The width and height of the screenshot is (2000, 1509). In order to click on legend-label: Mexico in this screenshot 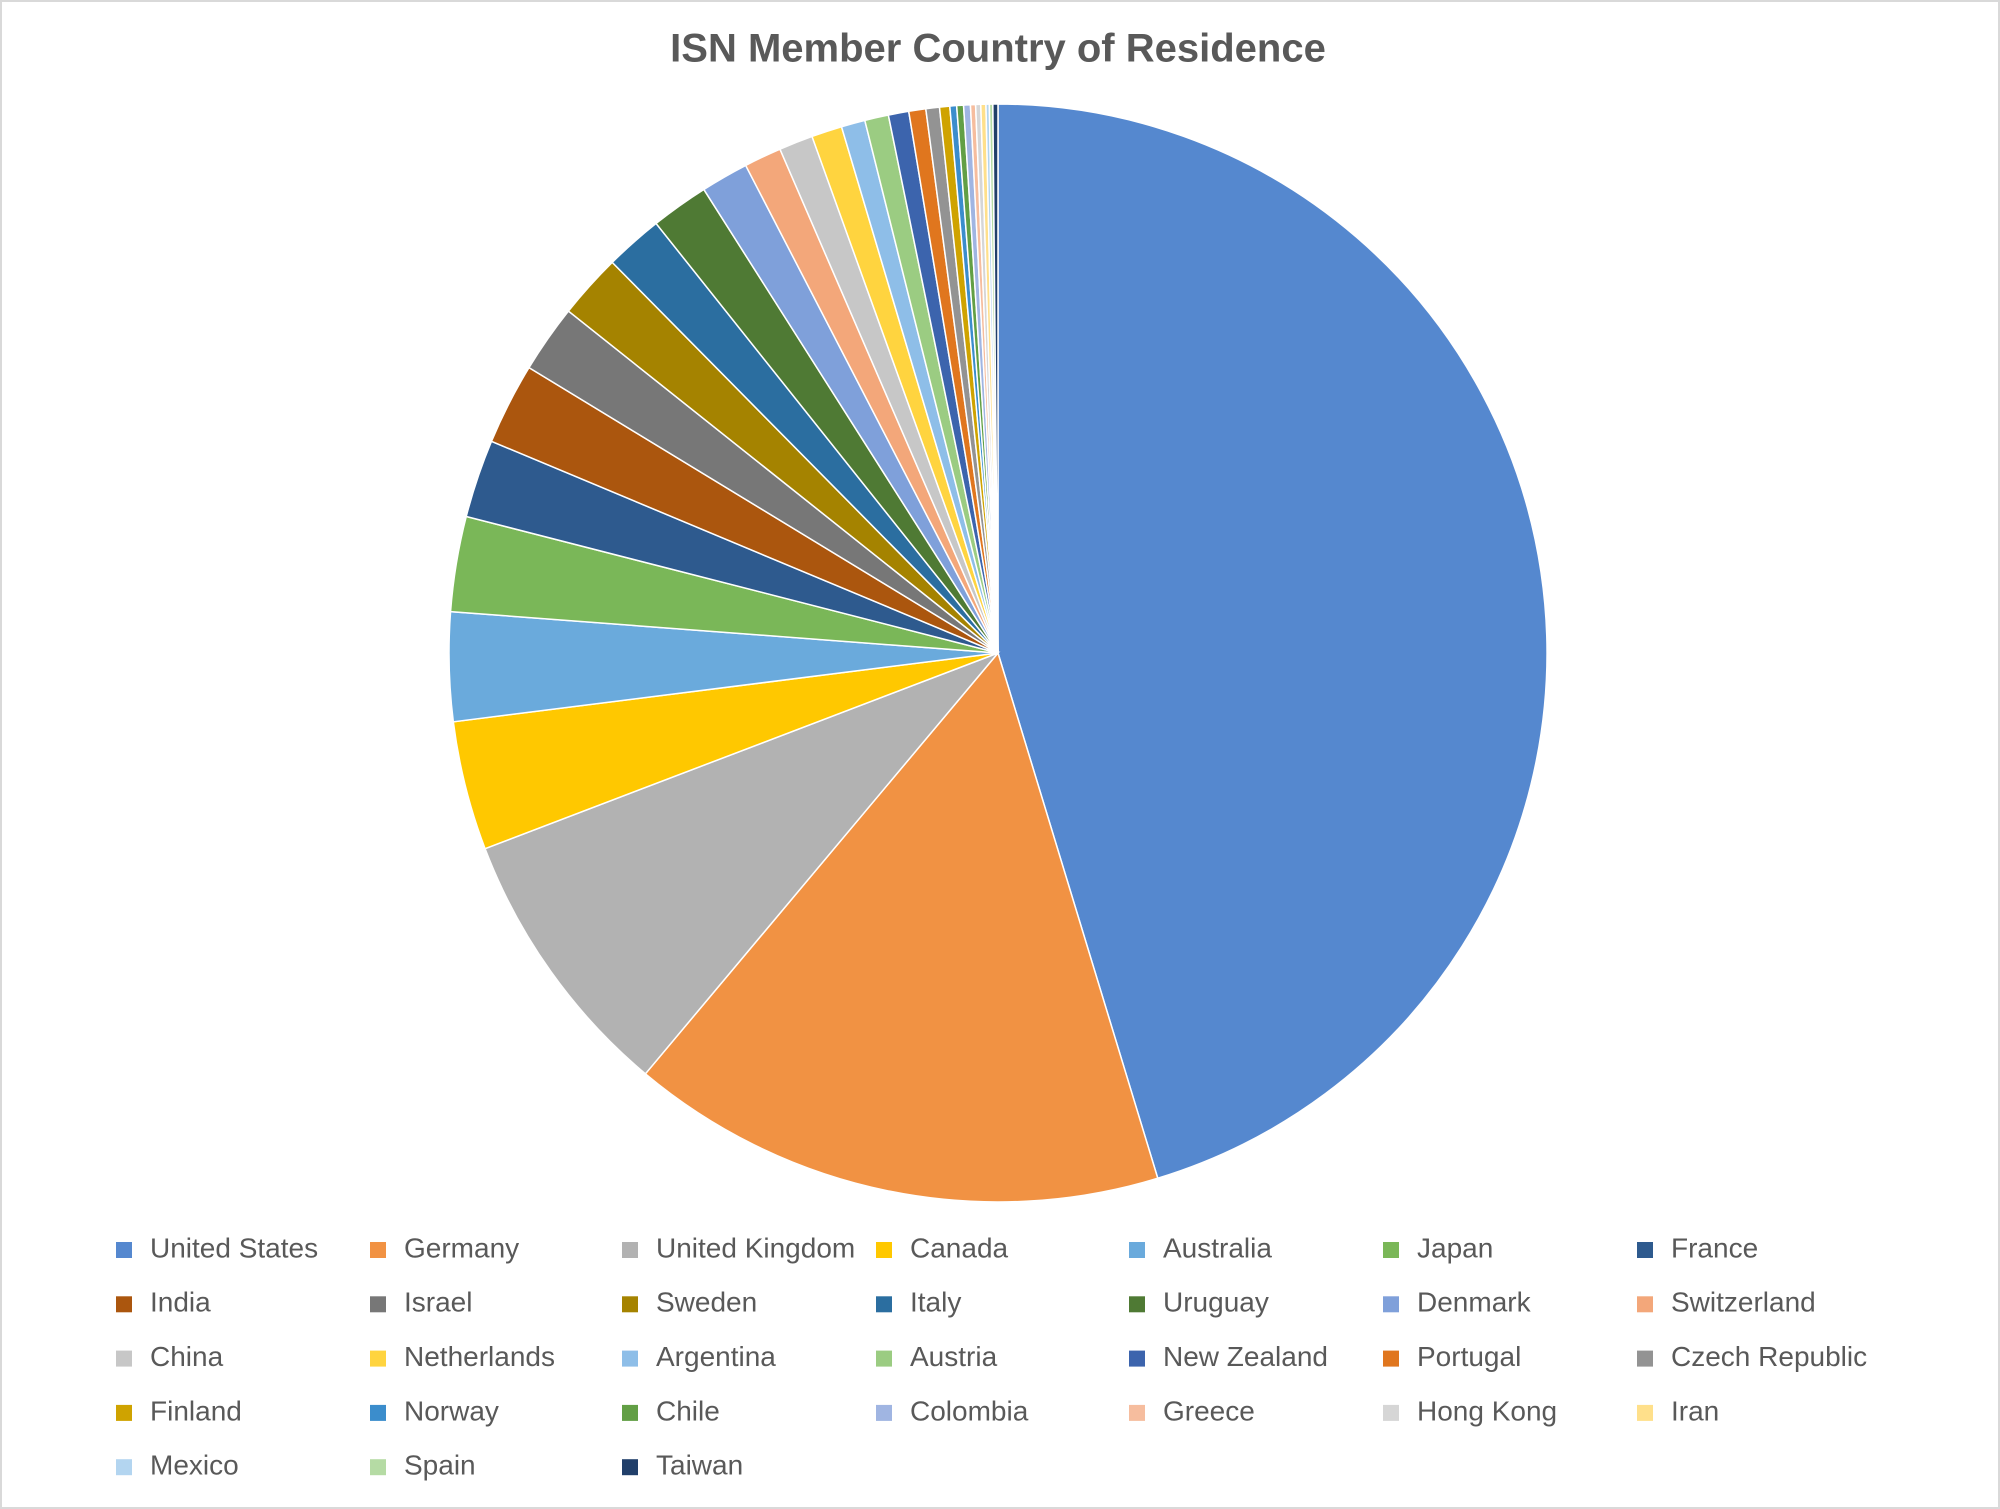, I will do `click(194, 1465)`.